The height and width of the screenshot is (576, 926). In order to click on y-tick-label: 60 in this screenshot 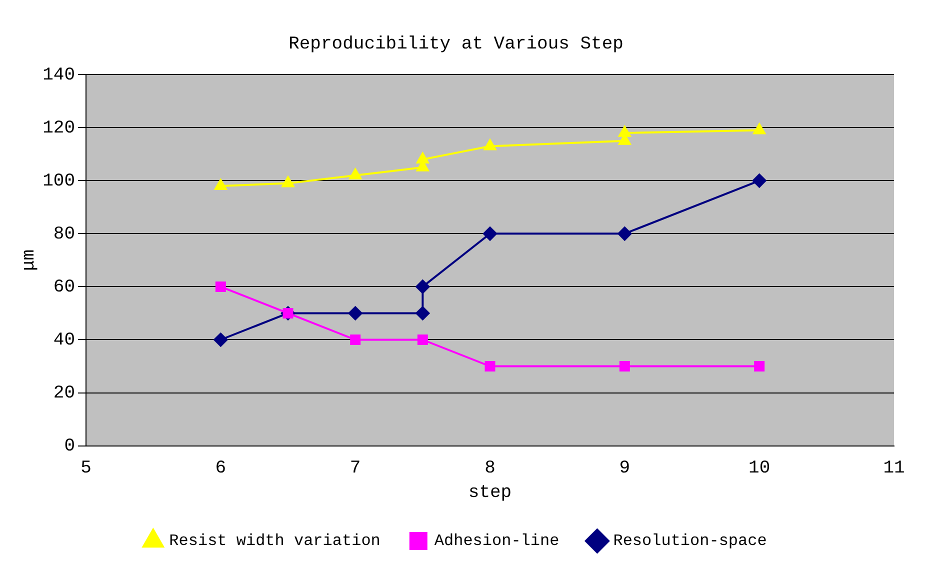, I will do `click(64, 287)`.